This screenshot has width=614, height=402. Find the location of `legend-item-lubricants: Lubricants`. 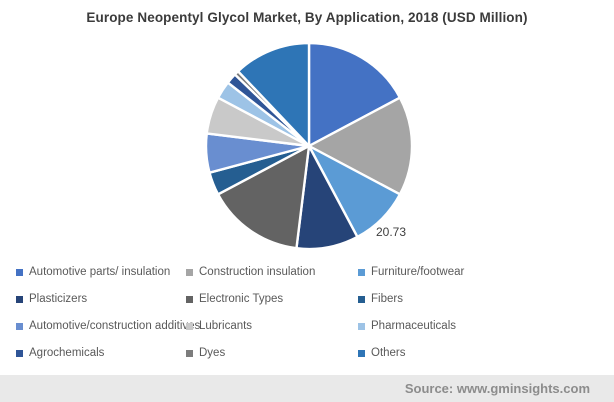

legend-item-lubricants: Lubricants is located at coordinates (219, 326).